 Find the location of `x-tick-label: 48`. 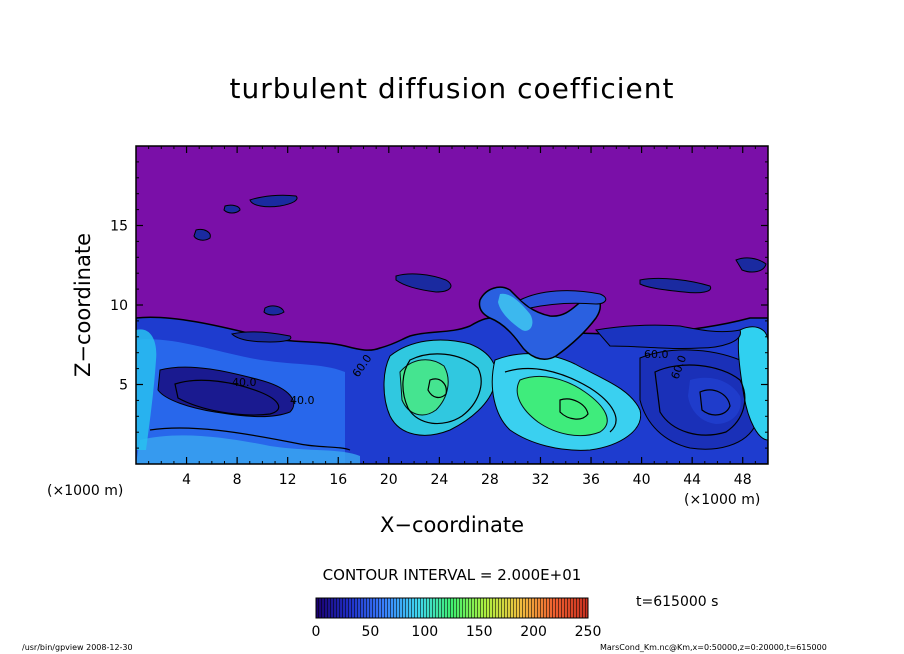

x-tick-label: 48 is located at coordinates (743, 480).